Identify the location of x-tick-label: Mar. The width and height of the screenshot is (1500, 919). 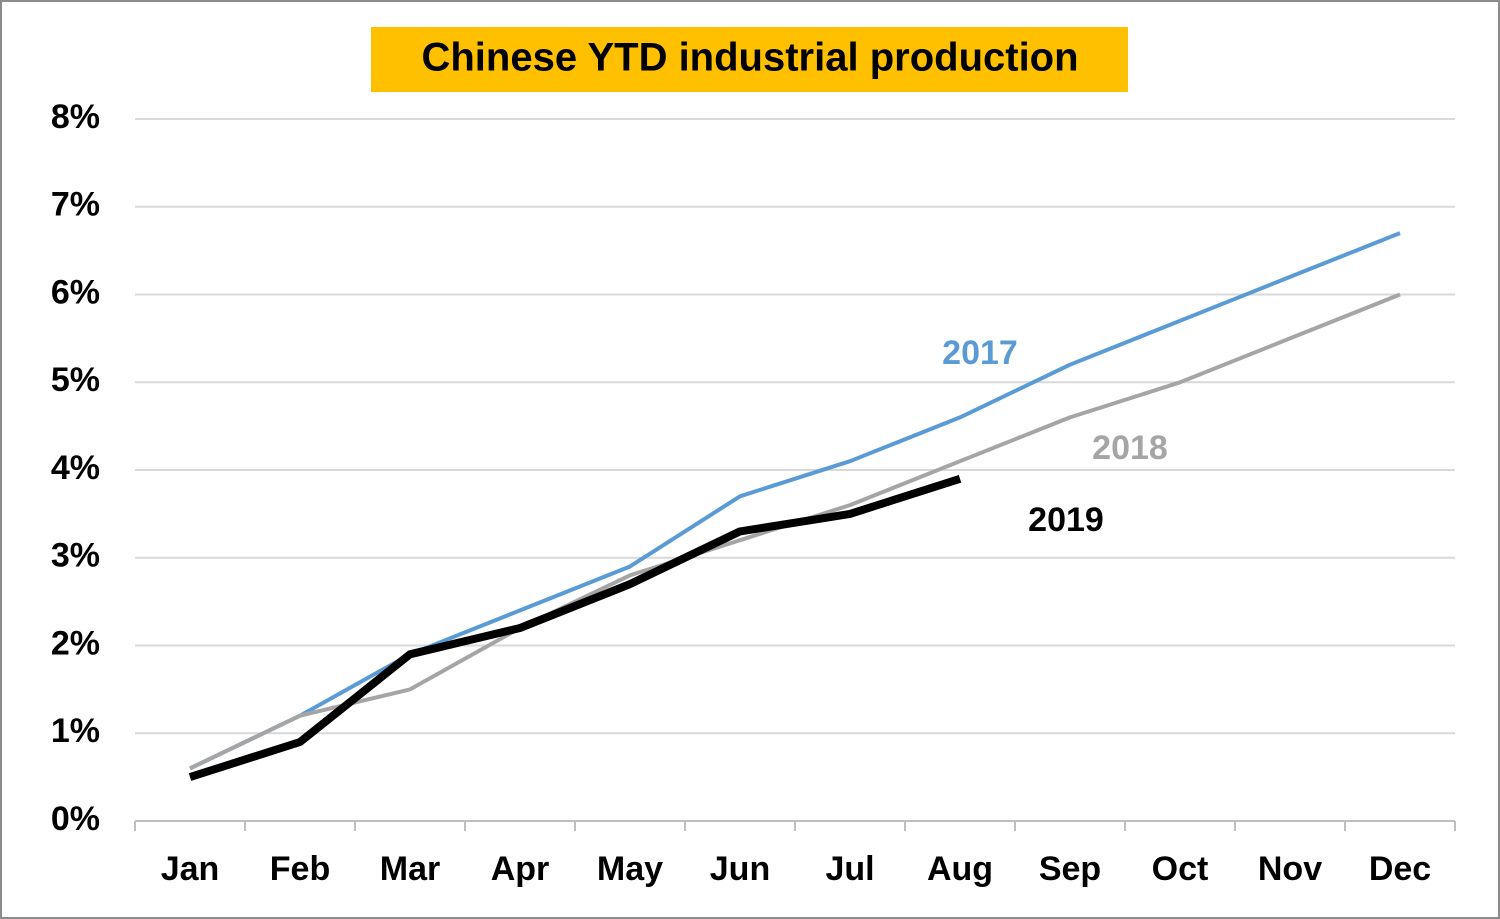
(410, 869).